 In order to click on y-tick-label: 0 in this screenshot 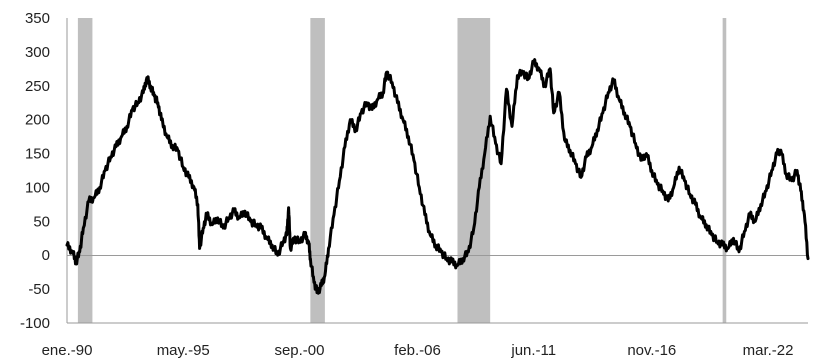, I will do `click(46, 255)`.